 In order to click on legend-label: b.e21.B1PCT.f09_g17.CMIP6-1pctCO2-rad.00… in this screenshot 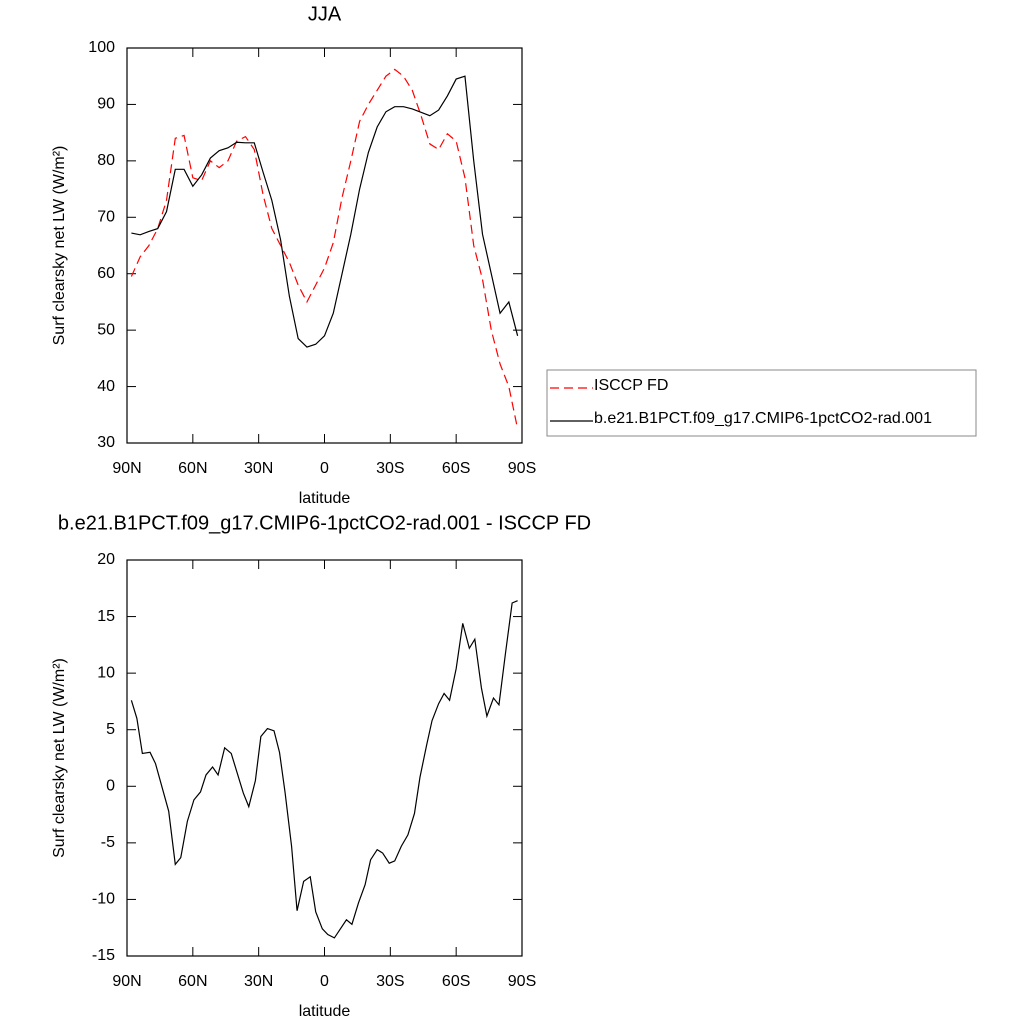, I will do `click(763, 418)`.